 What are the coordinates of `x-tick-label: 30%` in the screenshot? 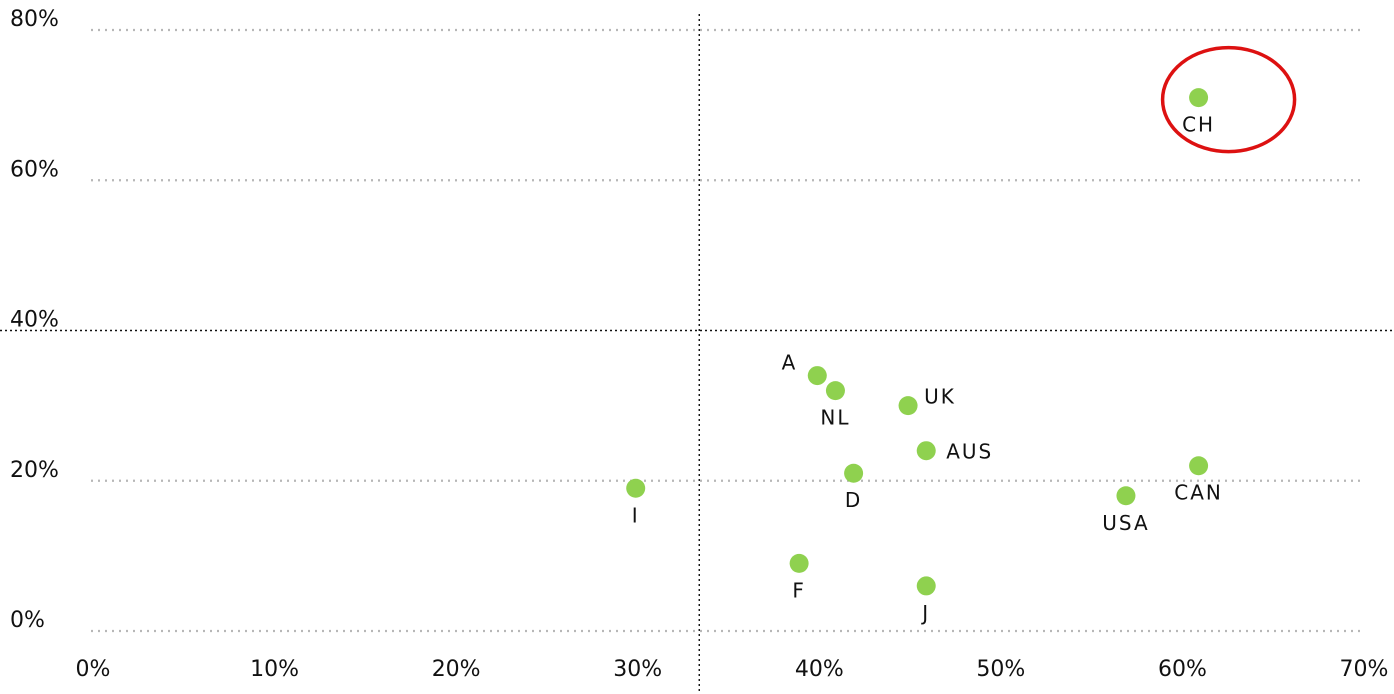 It's located at (637, 669).